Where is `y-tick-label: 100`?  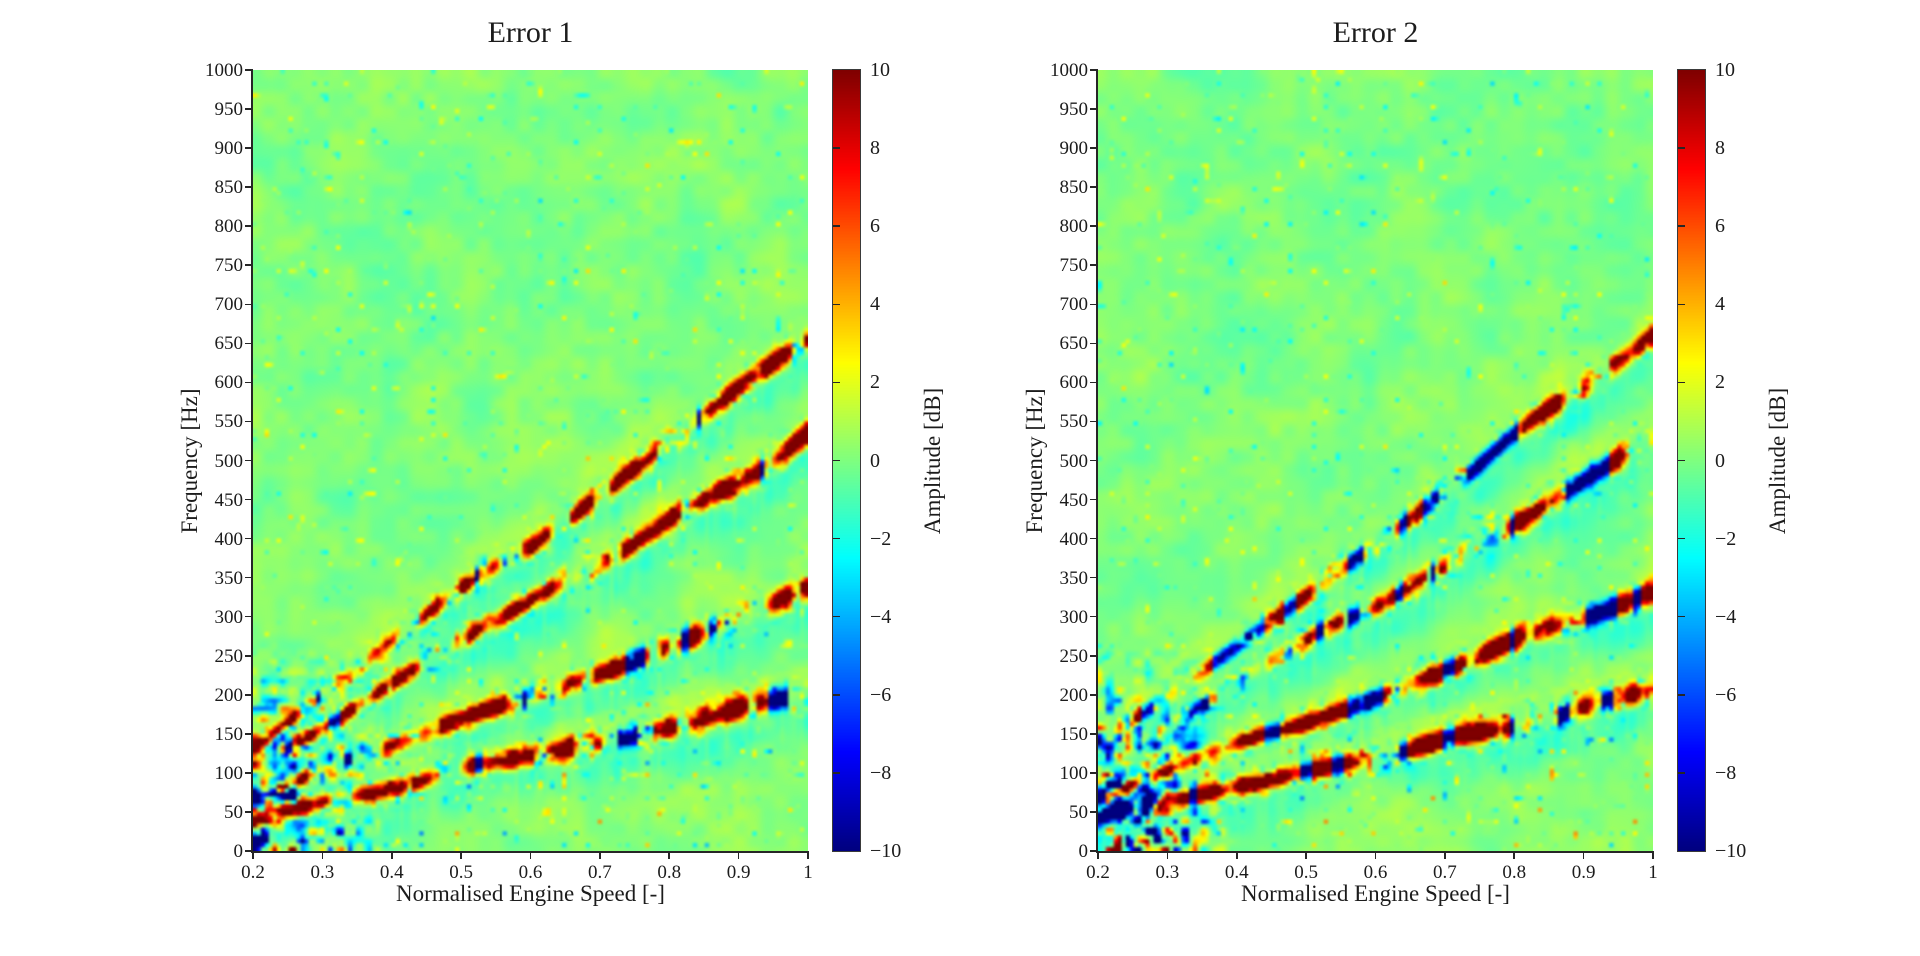 y-tick-label: 100 is located at coordinates (1074, 773).